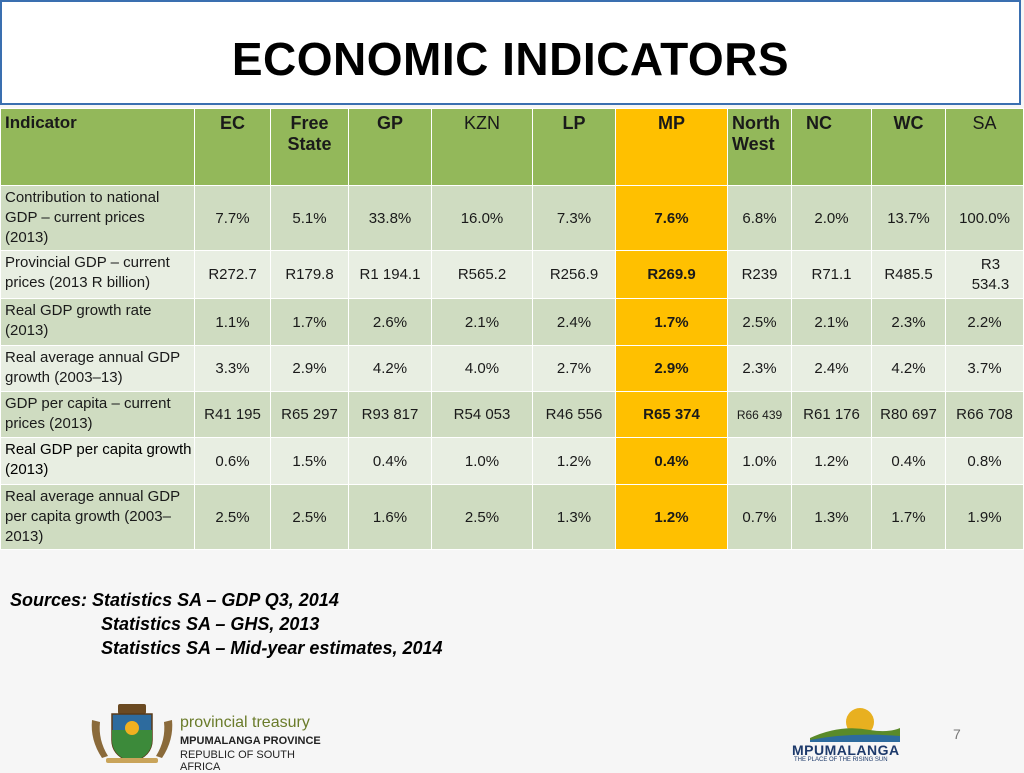 The image size is (1024, 773). What do you see at coordinates (232, 517) in the screenshot?
I see `cell-ec: 2.5%` at bounding box center [232, 517].